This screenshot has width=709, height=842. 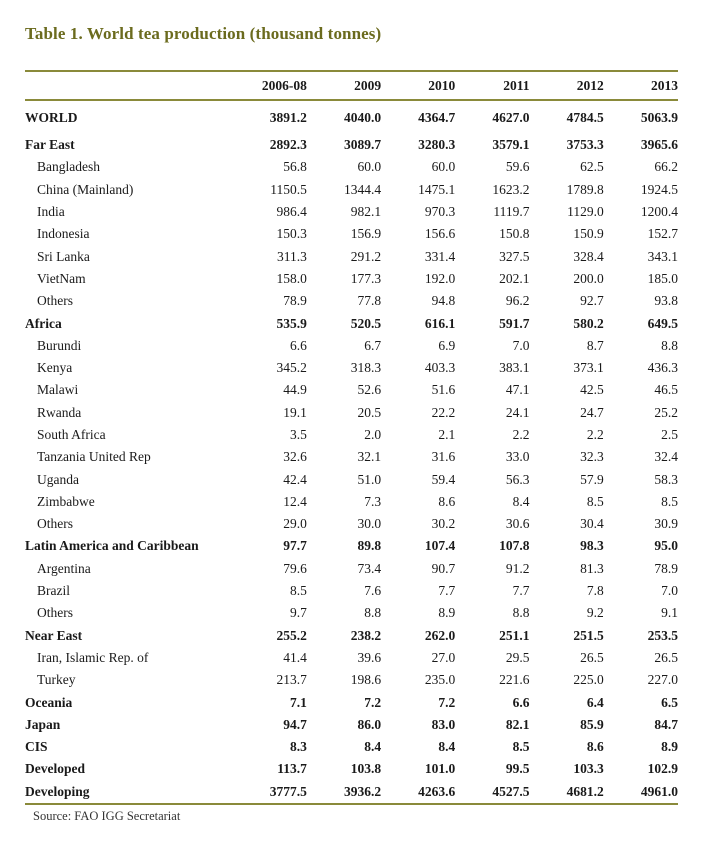 What do you see at coordinates (440, 212) in the screenshot?
I see `value-cell: 970.3` at bounding box center [440, 212].